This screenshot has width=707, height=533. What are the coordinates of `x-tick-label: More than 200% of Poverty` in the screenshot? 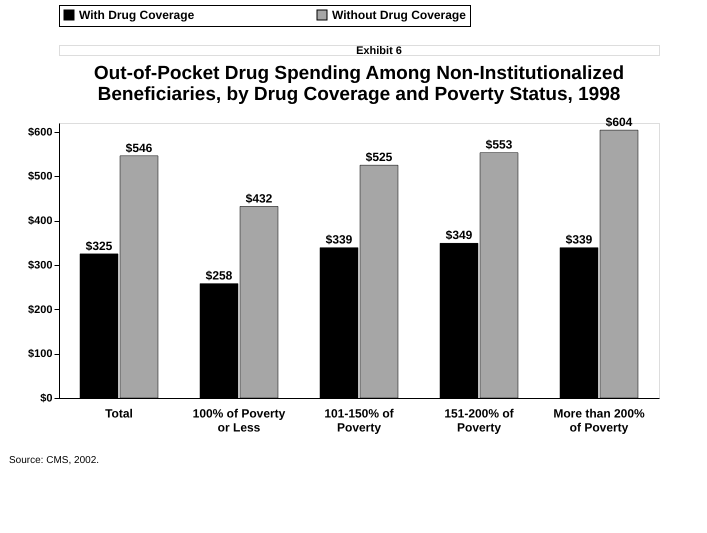 It's located at (599, 420).